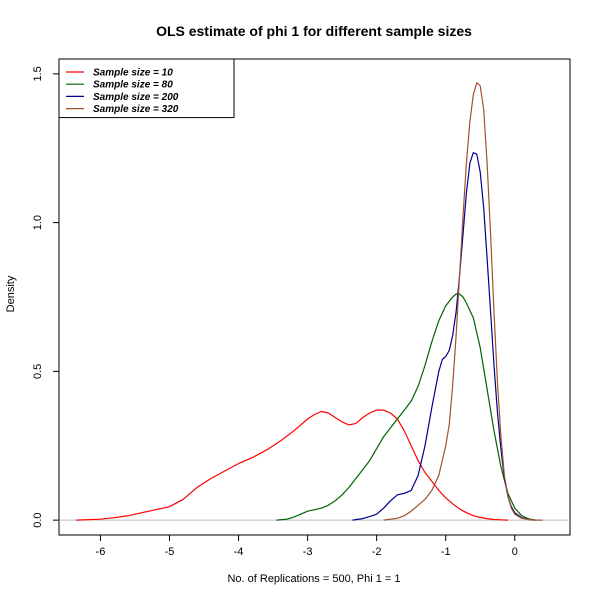 Image resolution: width=600 pixels, height=600 pixels. What do you see at coordinates (239, 552) in the screenshot?
I see `x-tick-label: -4` at bounding box center [239, 552].